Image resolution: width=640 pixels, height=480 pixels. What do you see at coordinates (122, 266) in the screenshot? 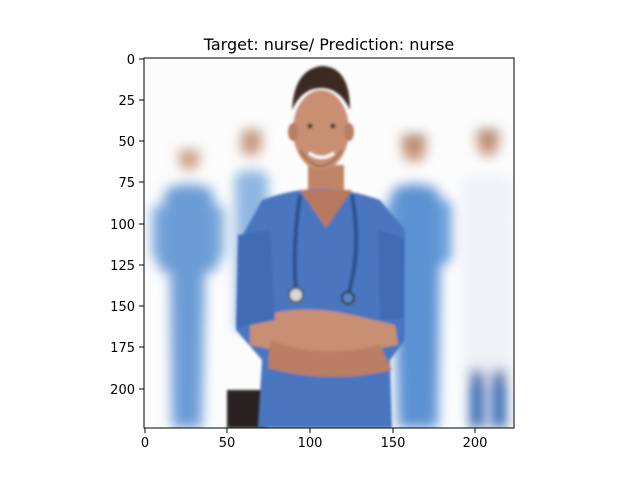
I see `svg-text: 125` at bounding box center [122, 266].